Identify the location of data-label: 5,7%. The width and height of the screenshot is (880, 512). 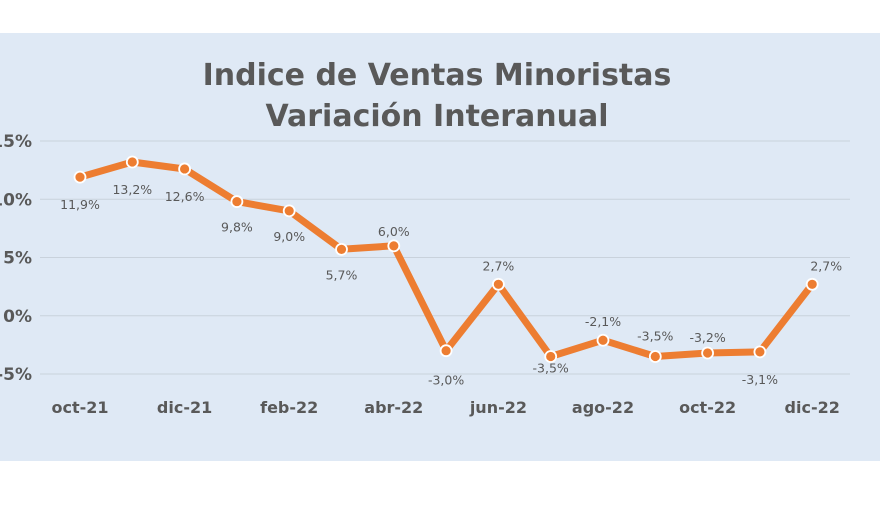
(342, 274).